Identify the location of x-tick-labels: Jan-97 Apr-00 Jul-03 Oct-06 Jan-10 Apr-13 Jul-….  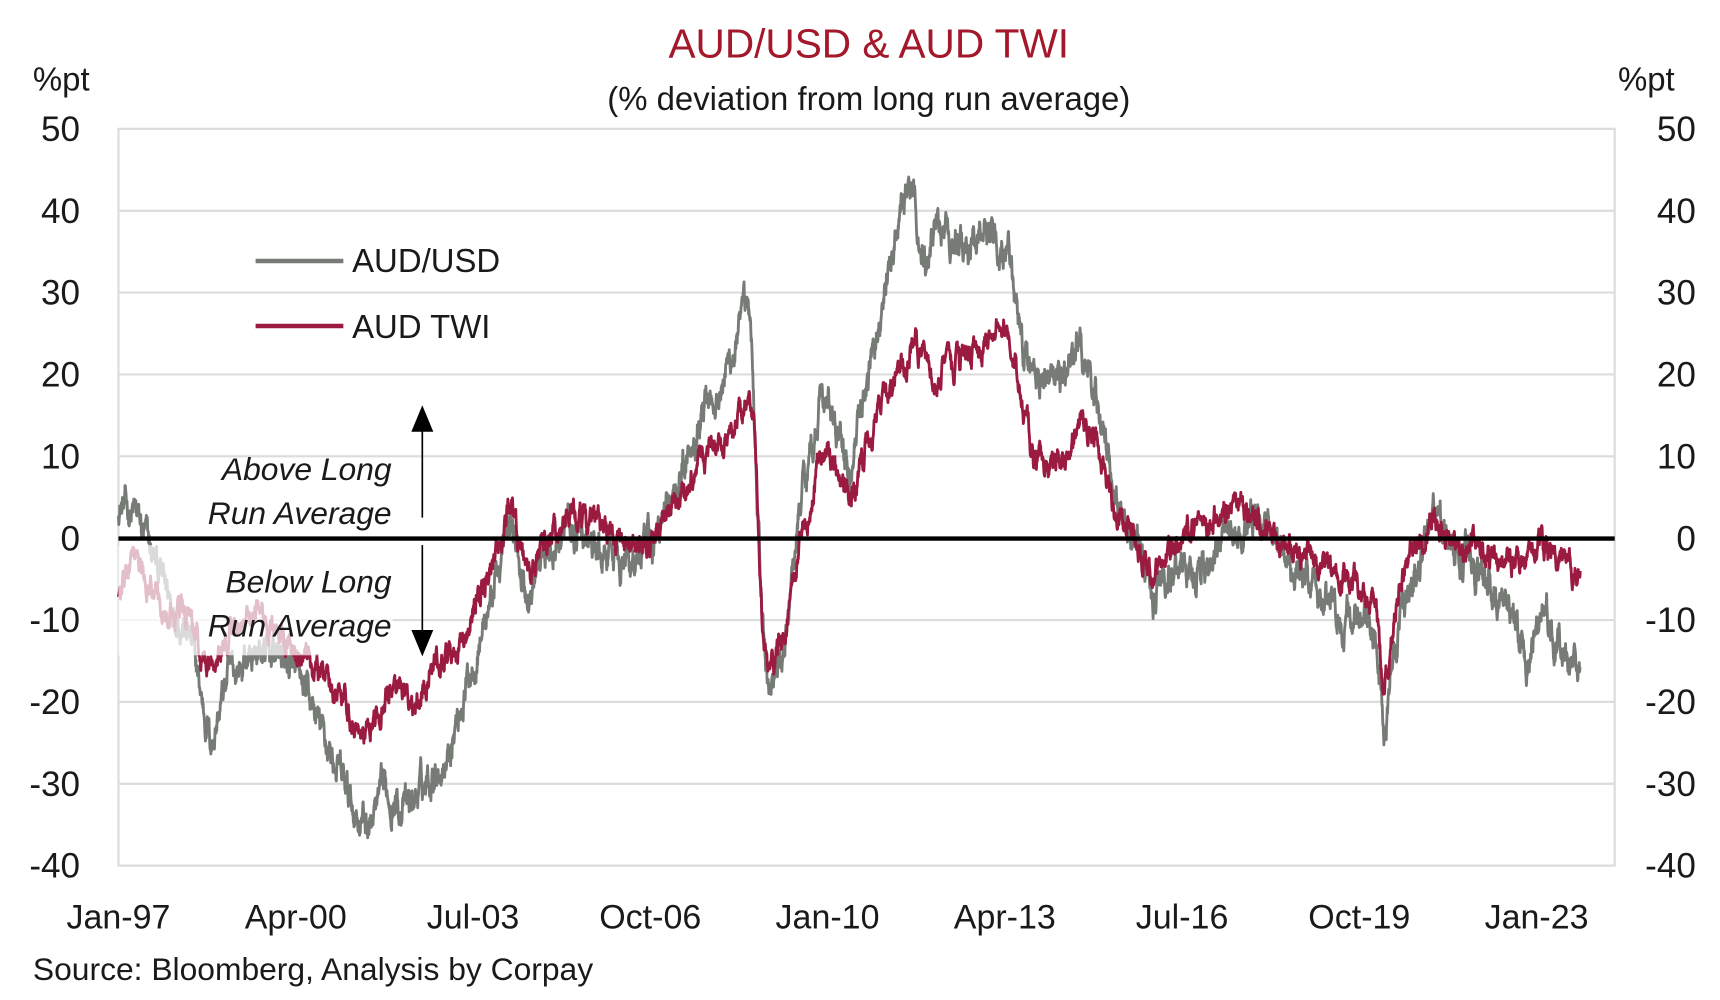
(827, 917).